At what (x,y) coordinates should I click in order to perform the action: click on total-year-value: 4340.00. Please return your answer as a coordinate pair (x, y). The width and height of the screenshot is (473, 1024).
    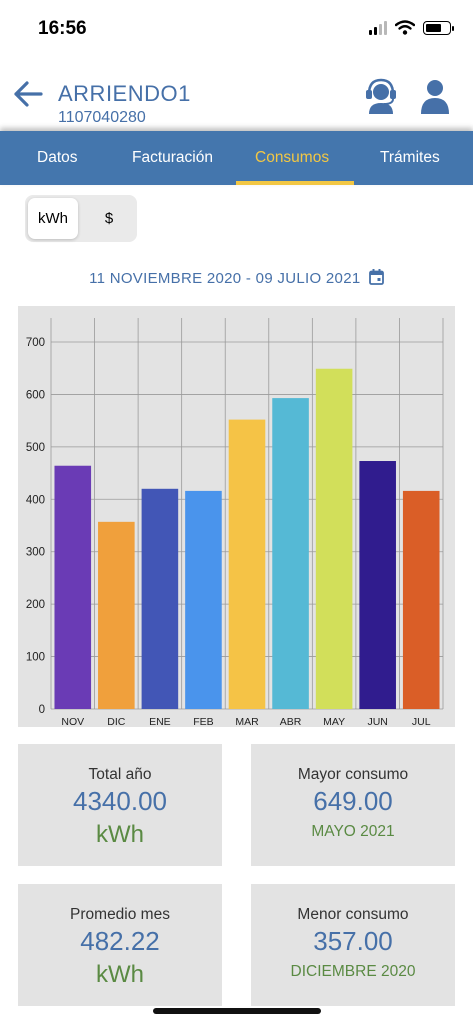
    Looking at the image, I should click on (120, 801).